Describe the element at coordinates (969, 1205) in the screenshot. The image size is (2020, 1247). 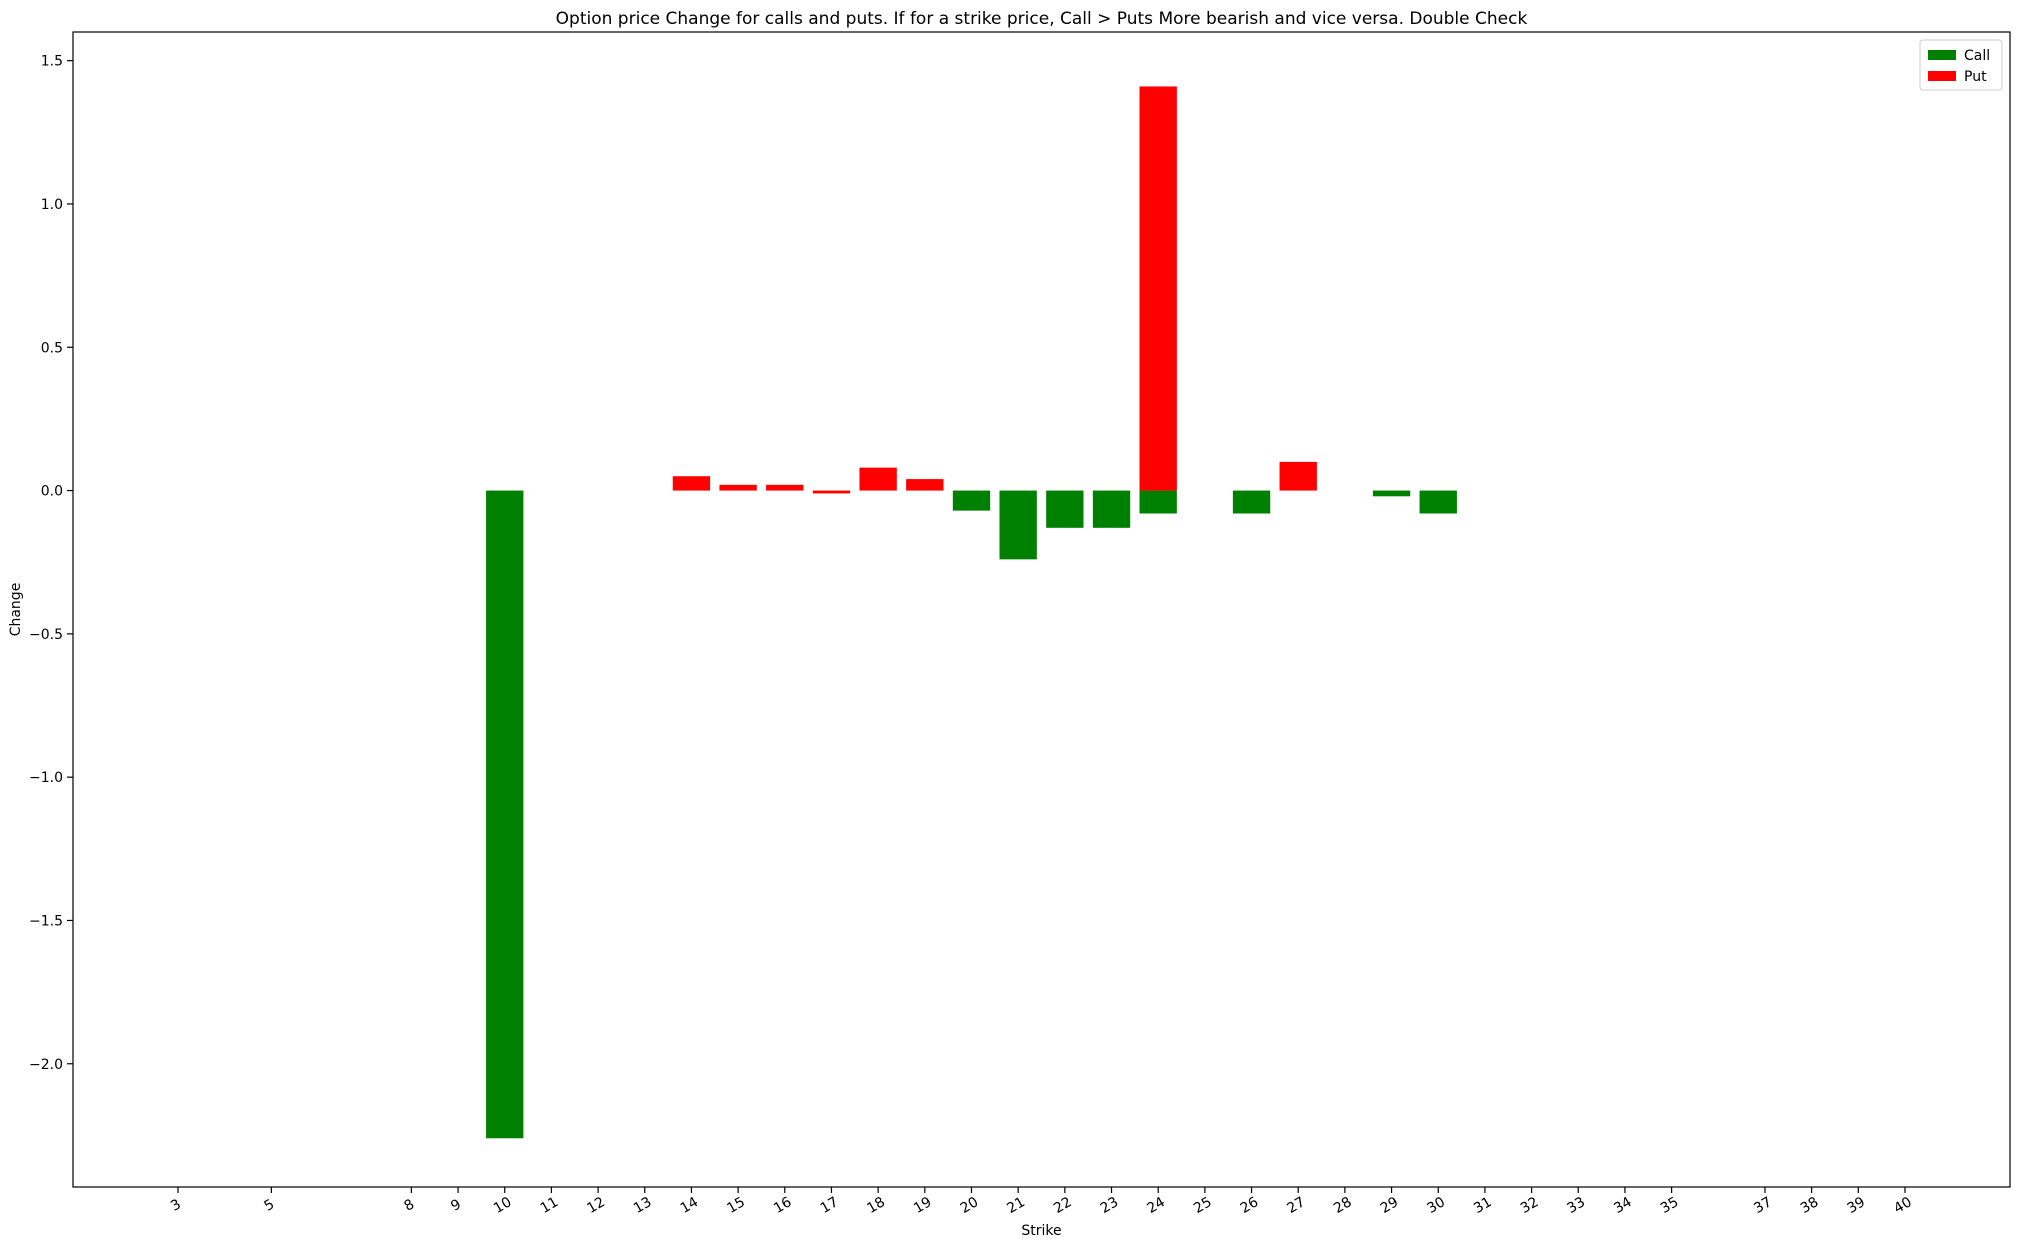
I see `x-tick-label: 20` at that location.